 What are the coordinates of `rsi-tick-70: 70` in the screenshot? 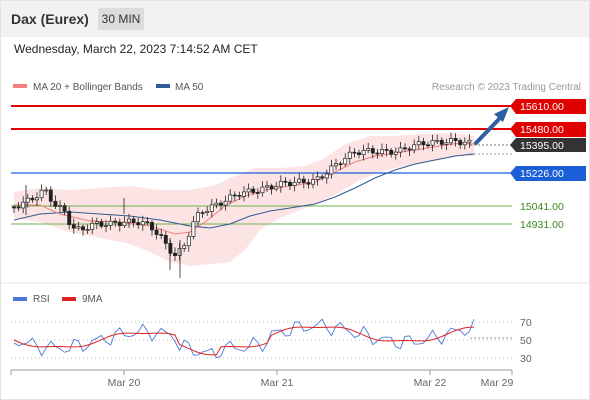 It's located at (526, 323).